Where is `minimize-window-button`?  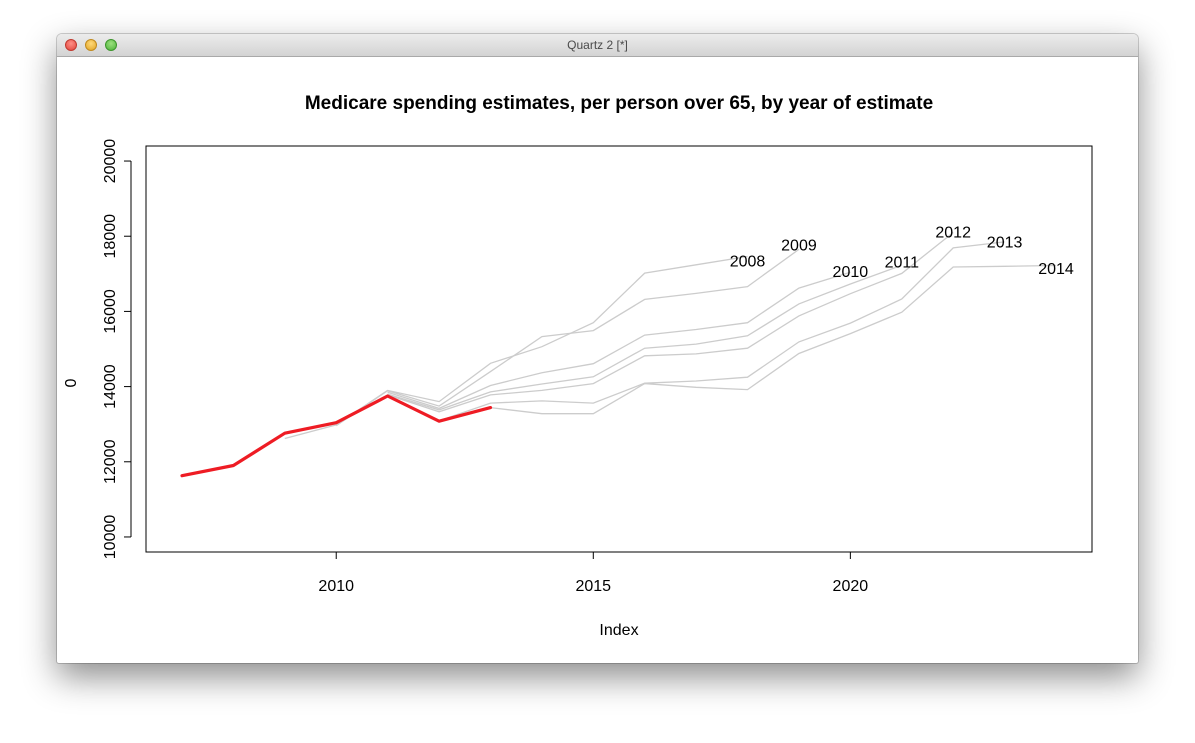 minimize-window-button is located at coordinates (91, 45).